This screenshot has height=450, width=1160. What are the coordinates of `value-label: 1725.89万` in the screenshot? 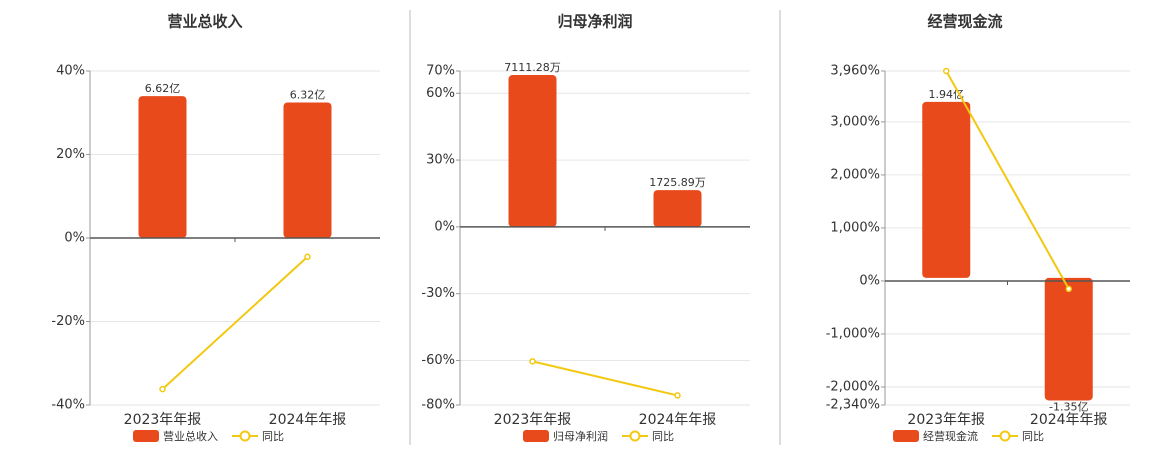 It's located at (677, 182).